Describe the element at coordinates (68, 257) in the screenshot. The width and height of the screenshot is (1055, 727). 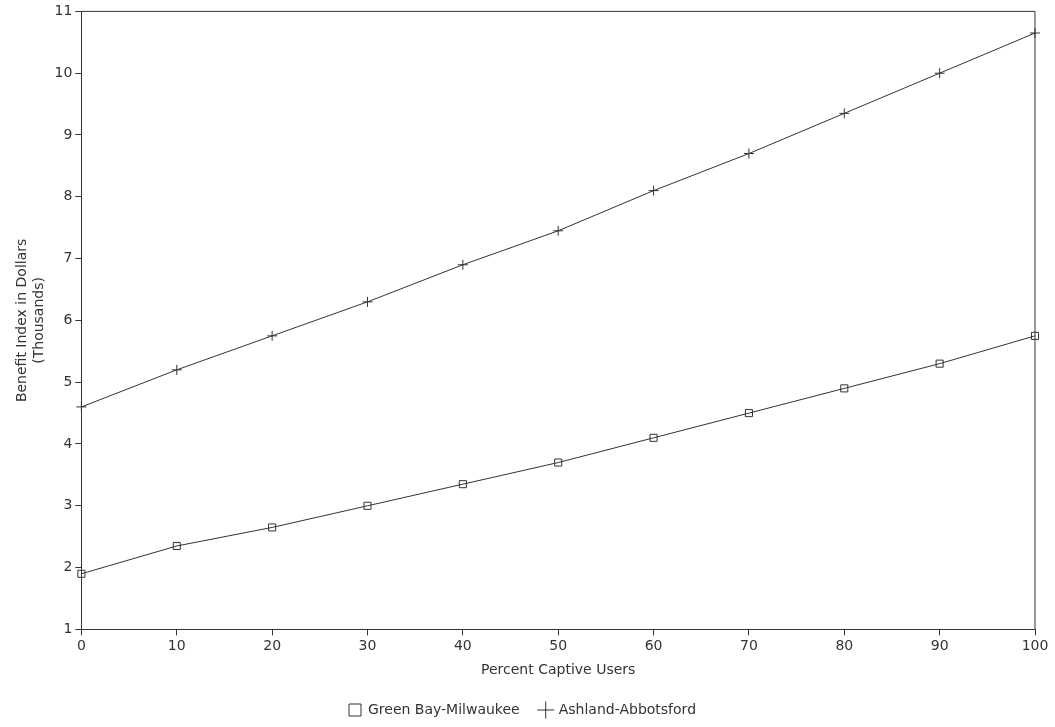
I see `y-tick-label: 7` at that location.